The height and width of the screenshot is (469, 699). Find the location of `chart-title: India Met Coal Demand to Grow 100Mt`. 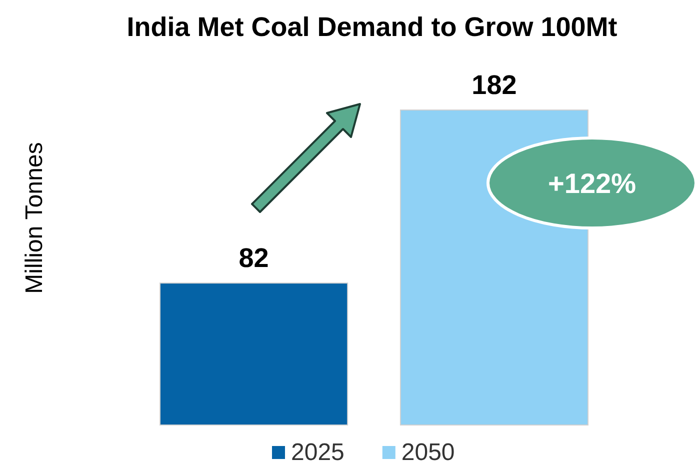

chart-title: India Met Coal Demand to Grow 100Mt is located at coordinates (372, 27).